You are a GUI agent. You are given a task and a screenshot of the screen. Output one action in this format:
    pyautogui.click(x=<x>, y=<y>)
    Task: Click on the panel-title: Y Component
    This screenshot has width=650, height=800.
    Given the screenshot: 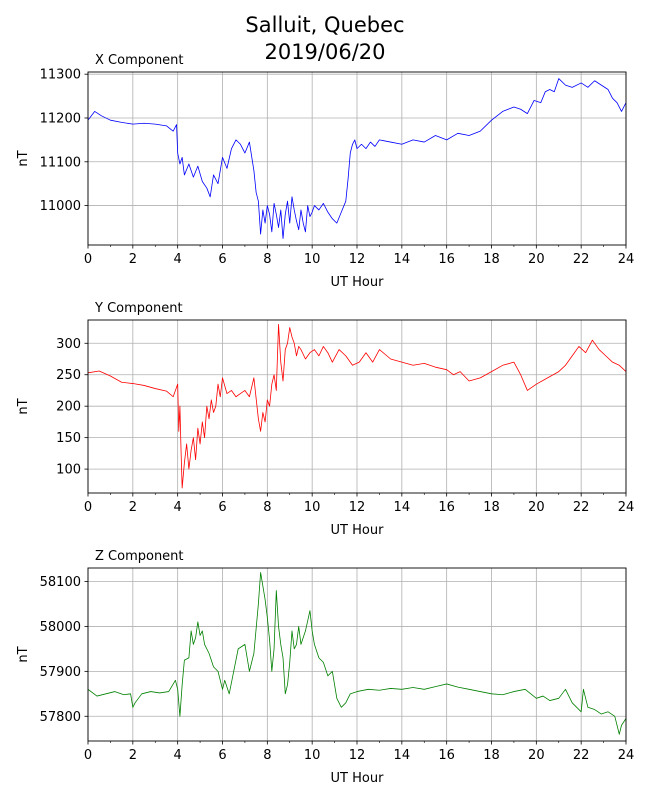 What is the action you would take?
    pyautogui.click(x=138, y=308)
    